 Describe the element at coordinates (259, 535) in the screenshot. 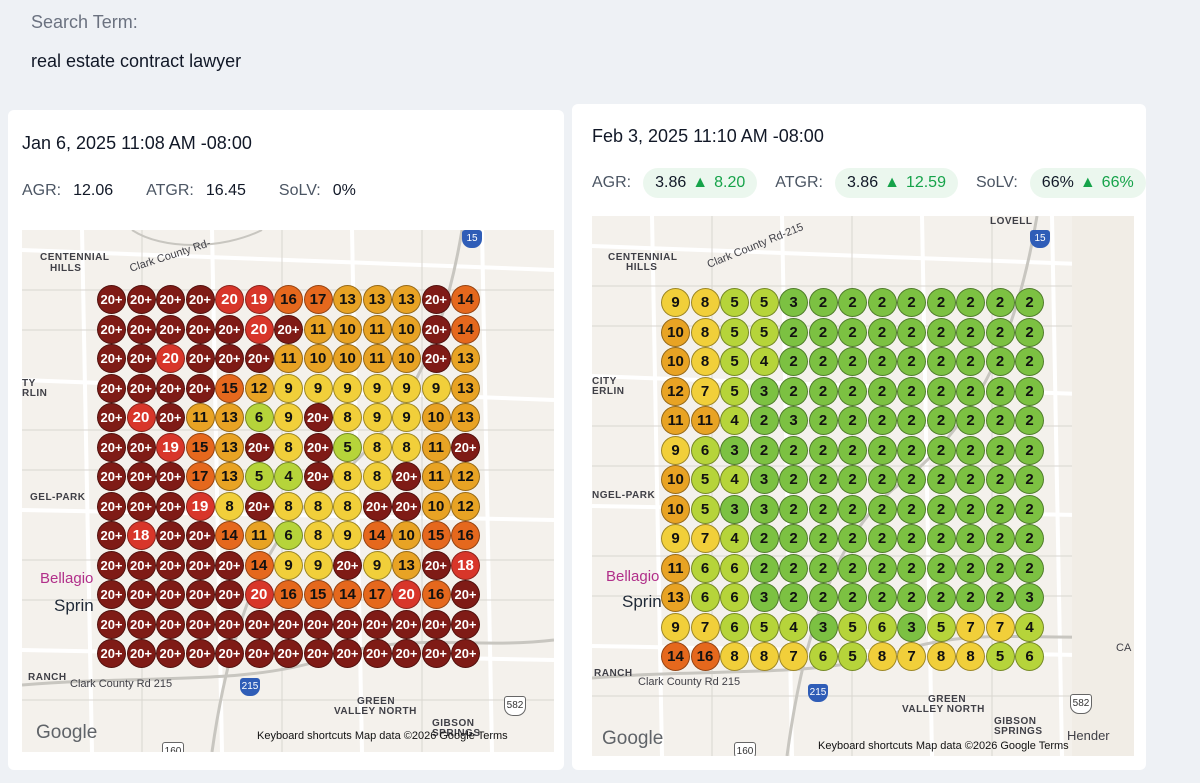

I see `rank-dot: 11` at that location.